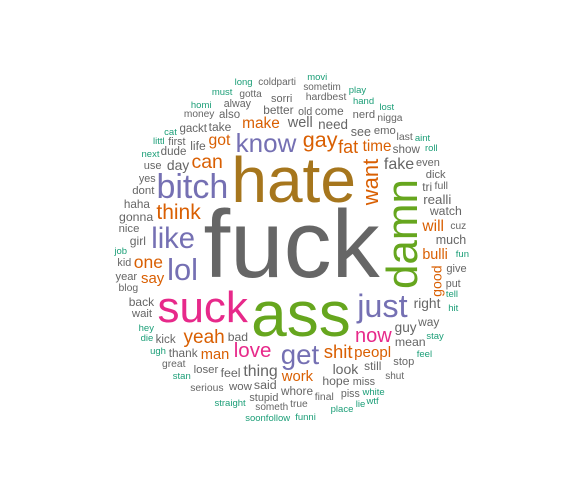 This screenshot has width=572, height=494. What do you see at coordinates (333, 124) in the screenshot?
I see `cloud-word-need: need` at bounding box center [333, 124].